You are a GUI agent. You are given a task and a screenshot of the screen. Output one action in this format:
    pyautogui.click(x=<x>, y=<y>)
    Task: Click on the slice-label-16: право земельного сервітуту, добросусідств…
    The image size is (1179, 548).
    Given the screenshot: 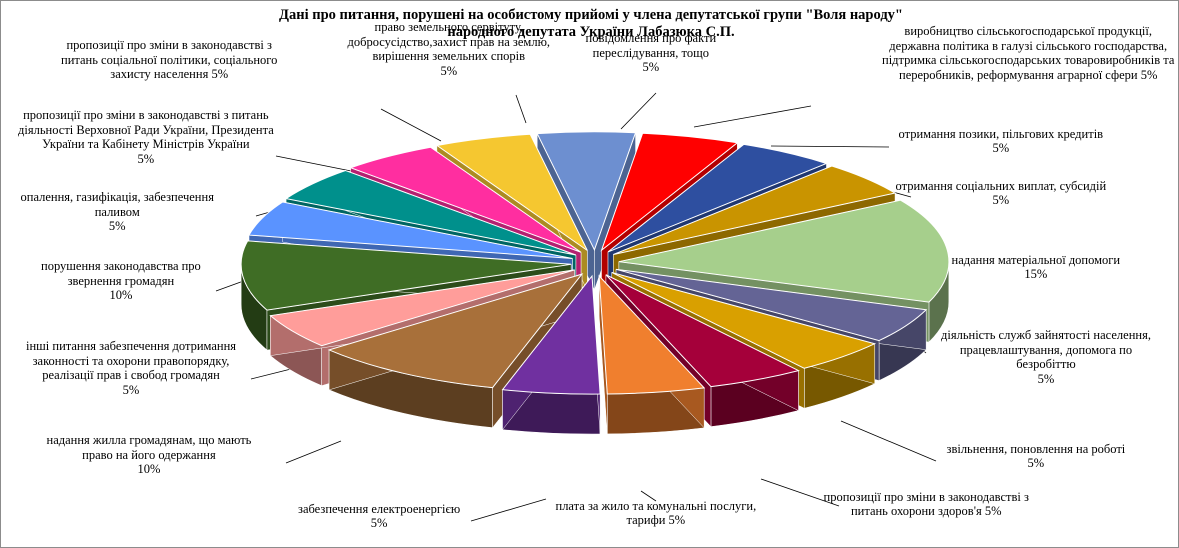 What is the action you would take?
    pyautogui.click(x=449, y=49)
    